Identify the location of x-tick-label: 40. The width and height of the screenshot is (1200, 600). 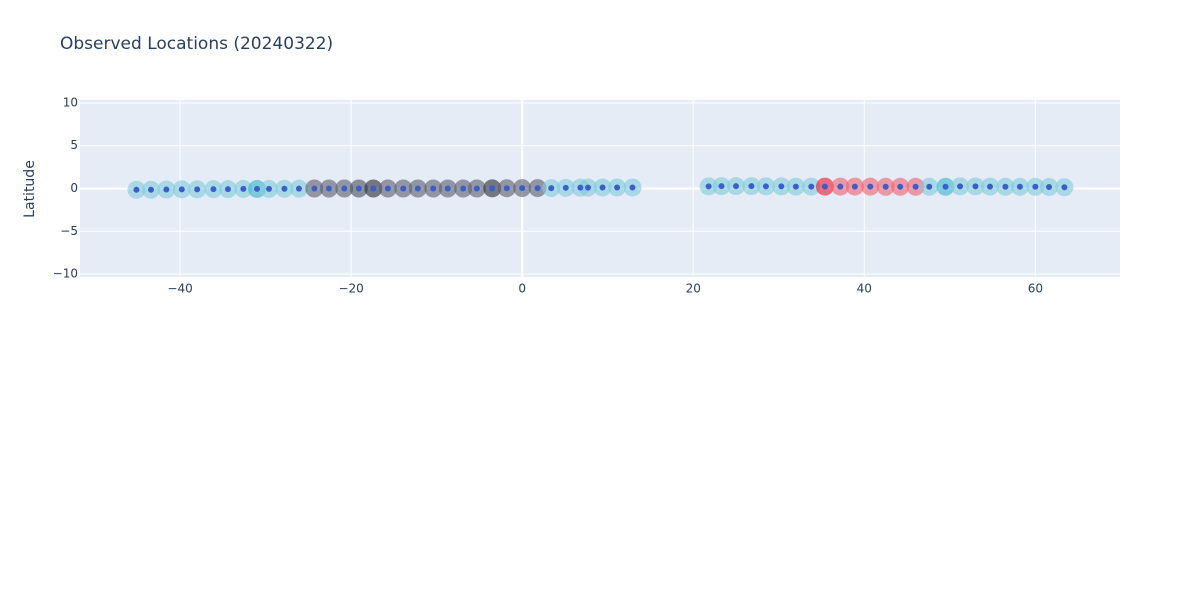
(864, 289).